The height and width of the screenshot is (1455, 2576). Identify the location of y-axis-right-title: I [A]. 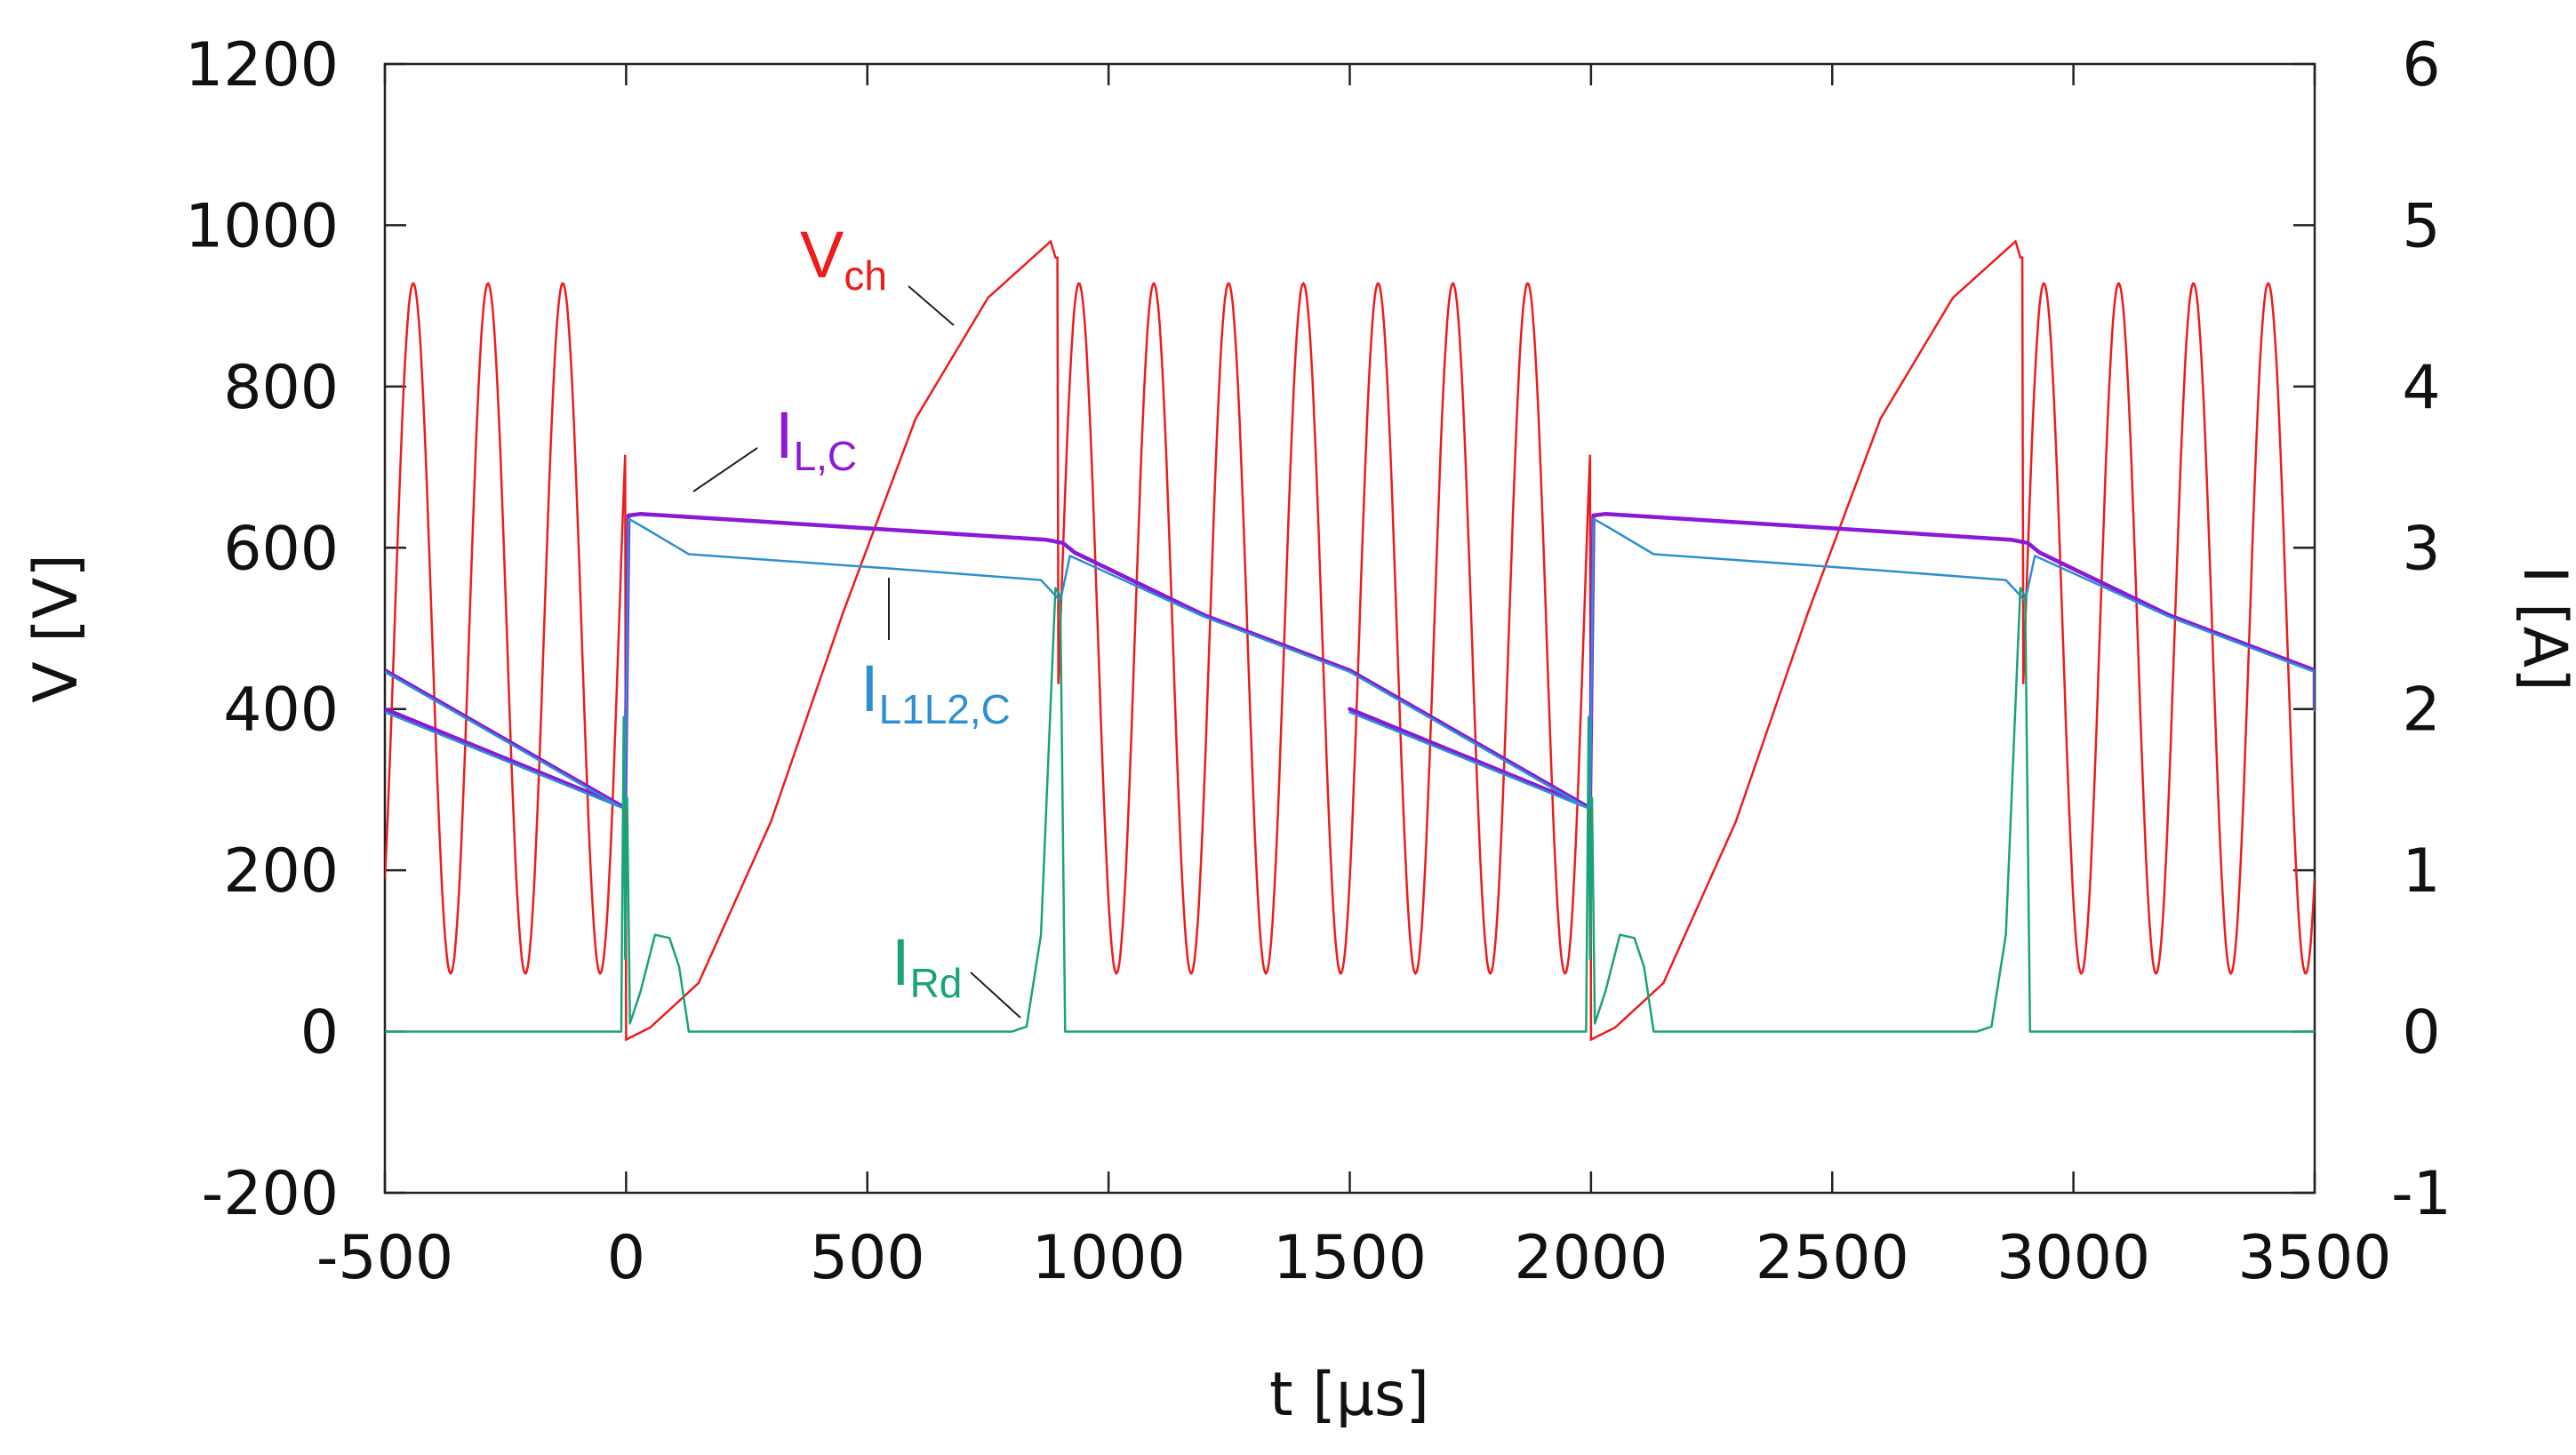
(2542, 628).